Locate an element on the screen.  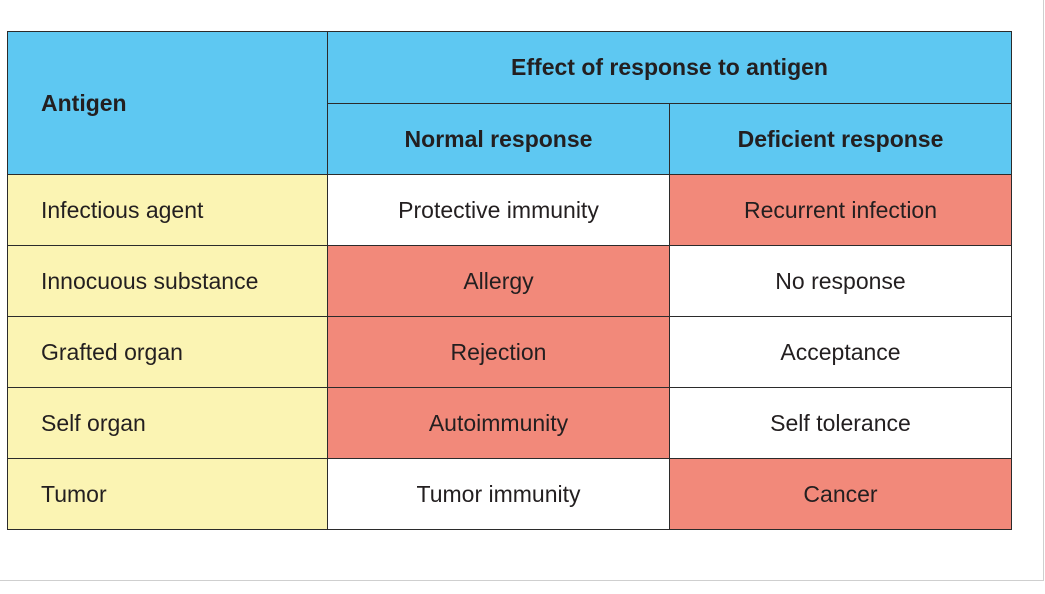
deficient-response-cell: Acceptance is located at coordinates (840, 352).